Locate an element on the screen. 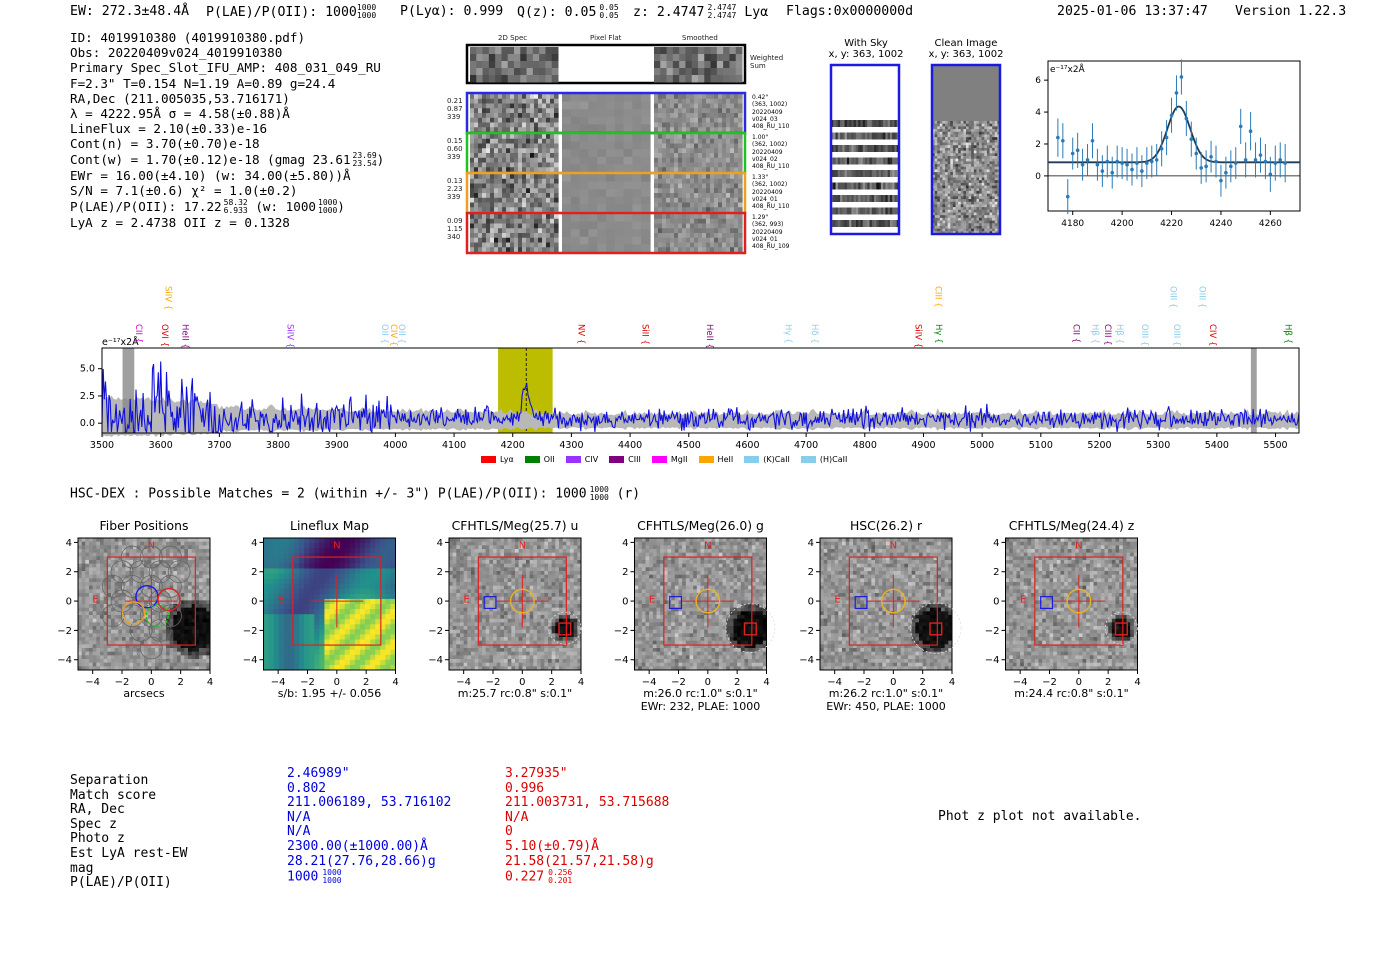 The width and height of the screenshot is (1400, 953). header-plae: P(LAE)/P(OII): 1000 1000 1000 is located at coordinates (291, 12).